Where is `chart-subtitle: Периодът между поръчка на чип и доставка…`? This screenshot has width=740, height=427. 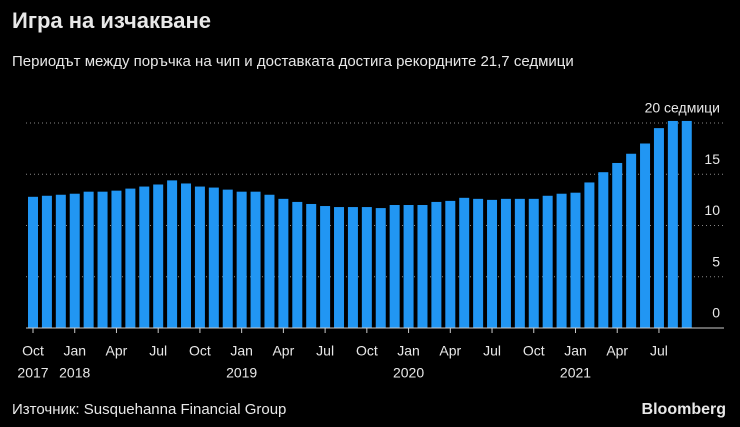 chart-subtitle: Периодът между поръчка на чип и доставка… is located at coordinates (293, 61).